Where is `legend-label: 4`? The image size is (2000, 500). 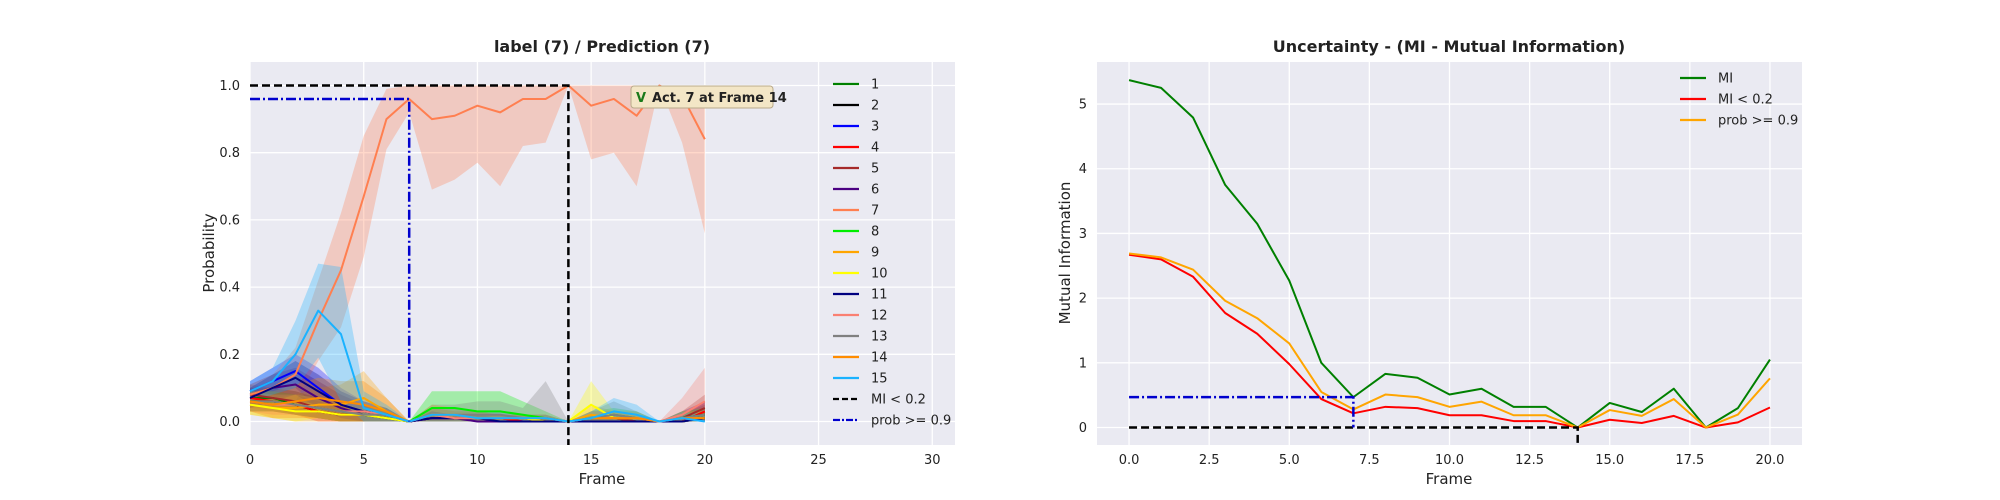
legend-label: 4 is located at coordinates (875, 148).